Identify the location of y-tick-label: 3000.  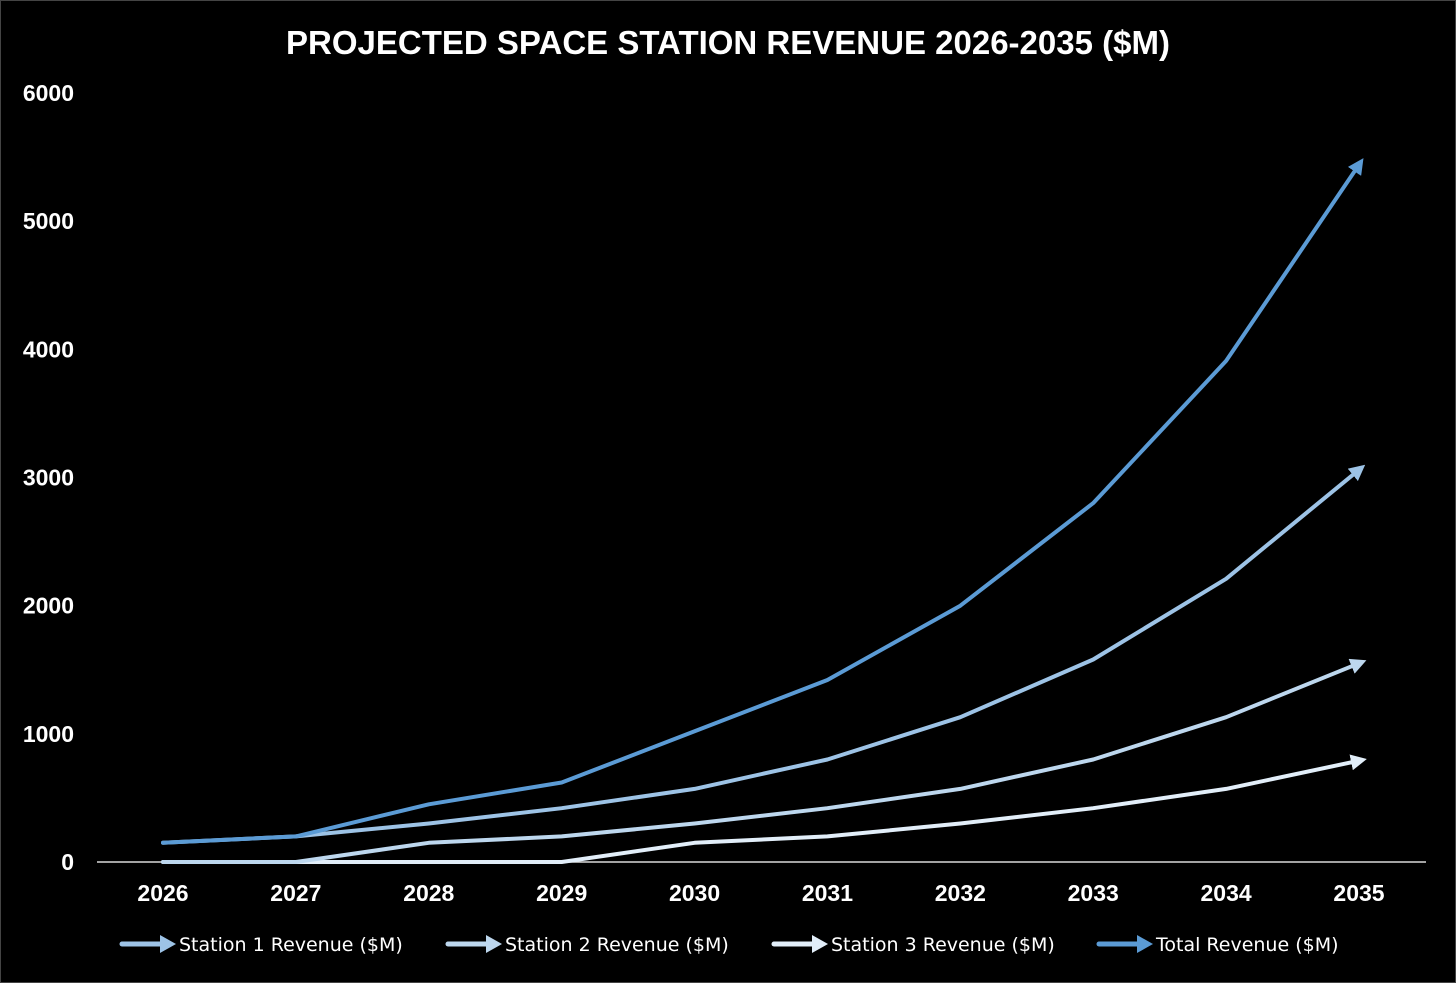
(48, 478).